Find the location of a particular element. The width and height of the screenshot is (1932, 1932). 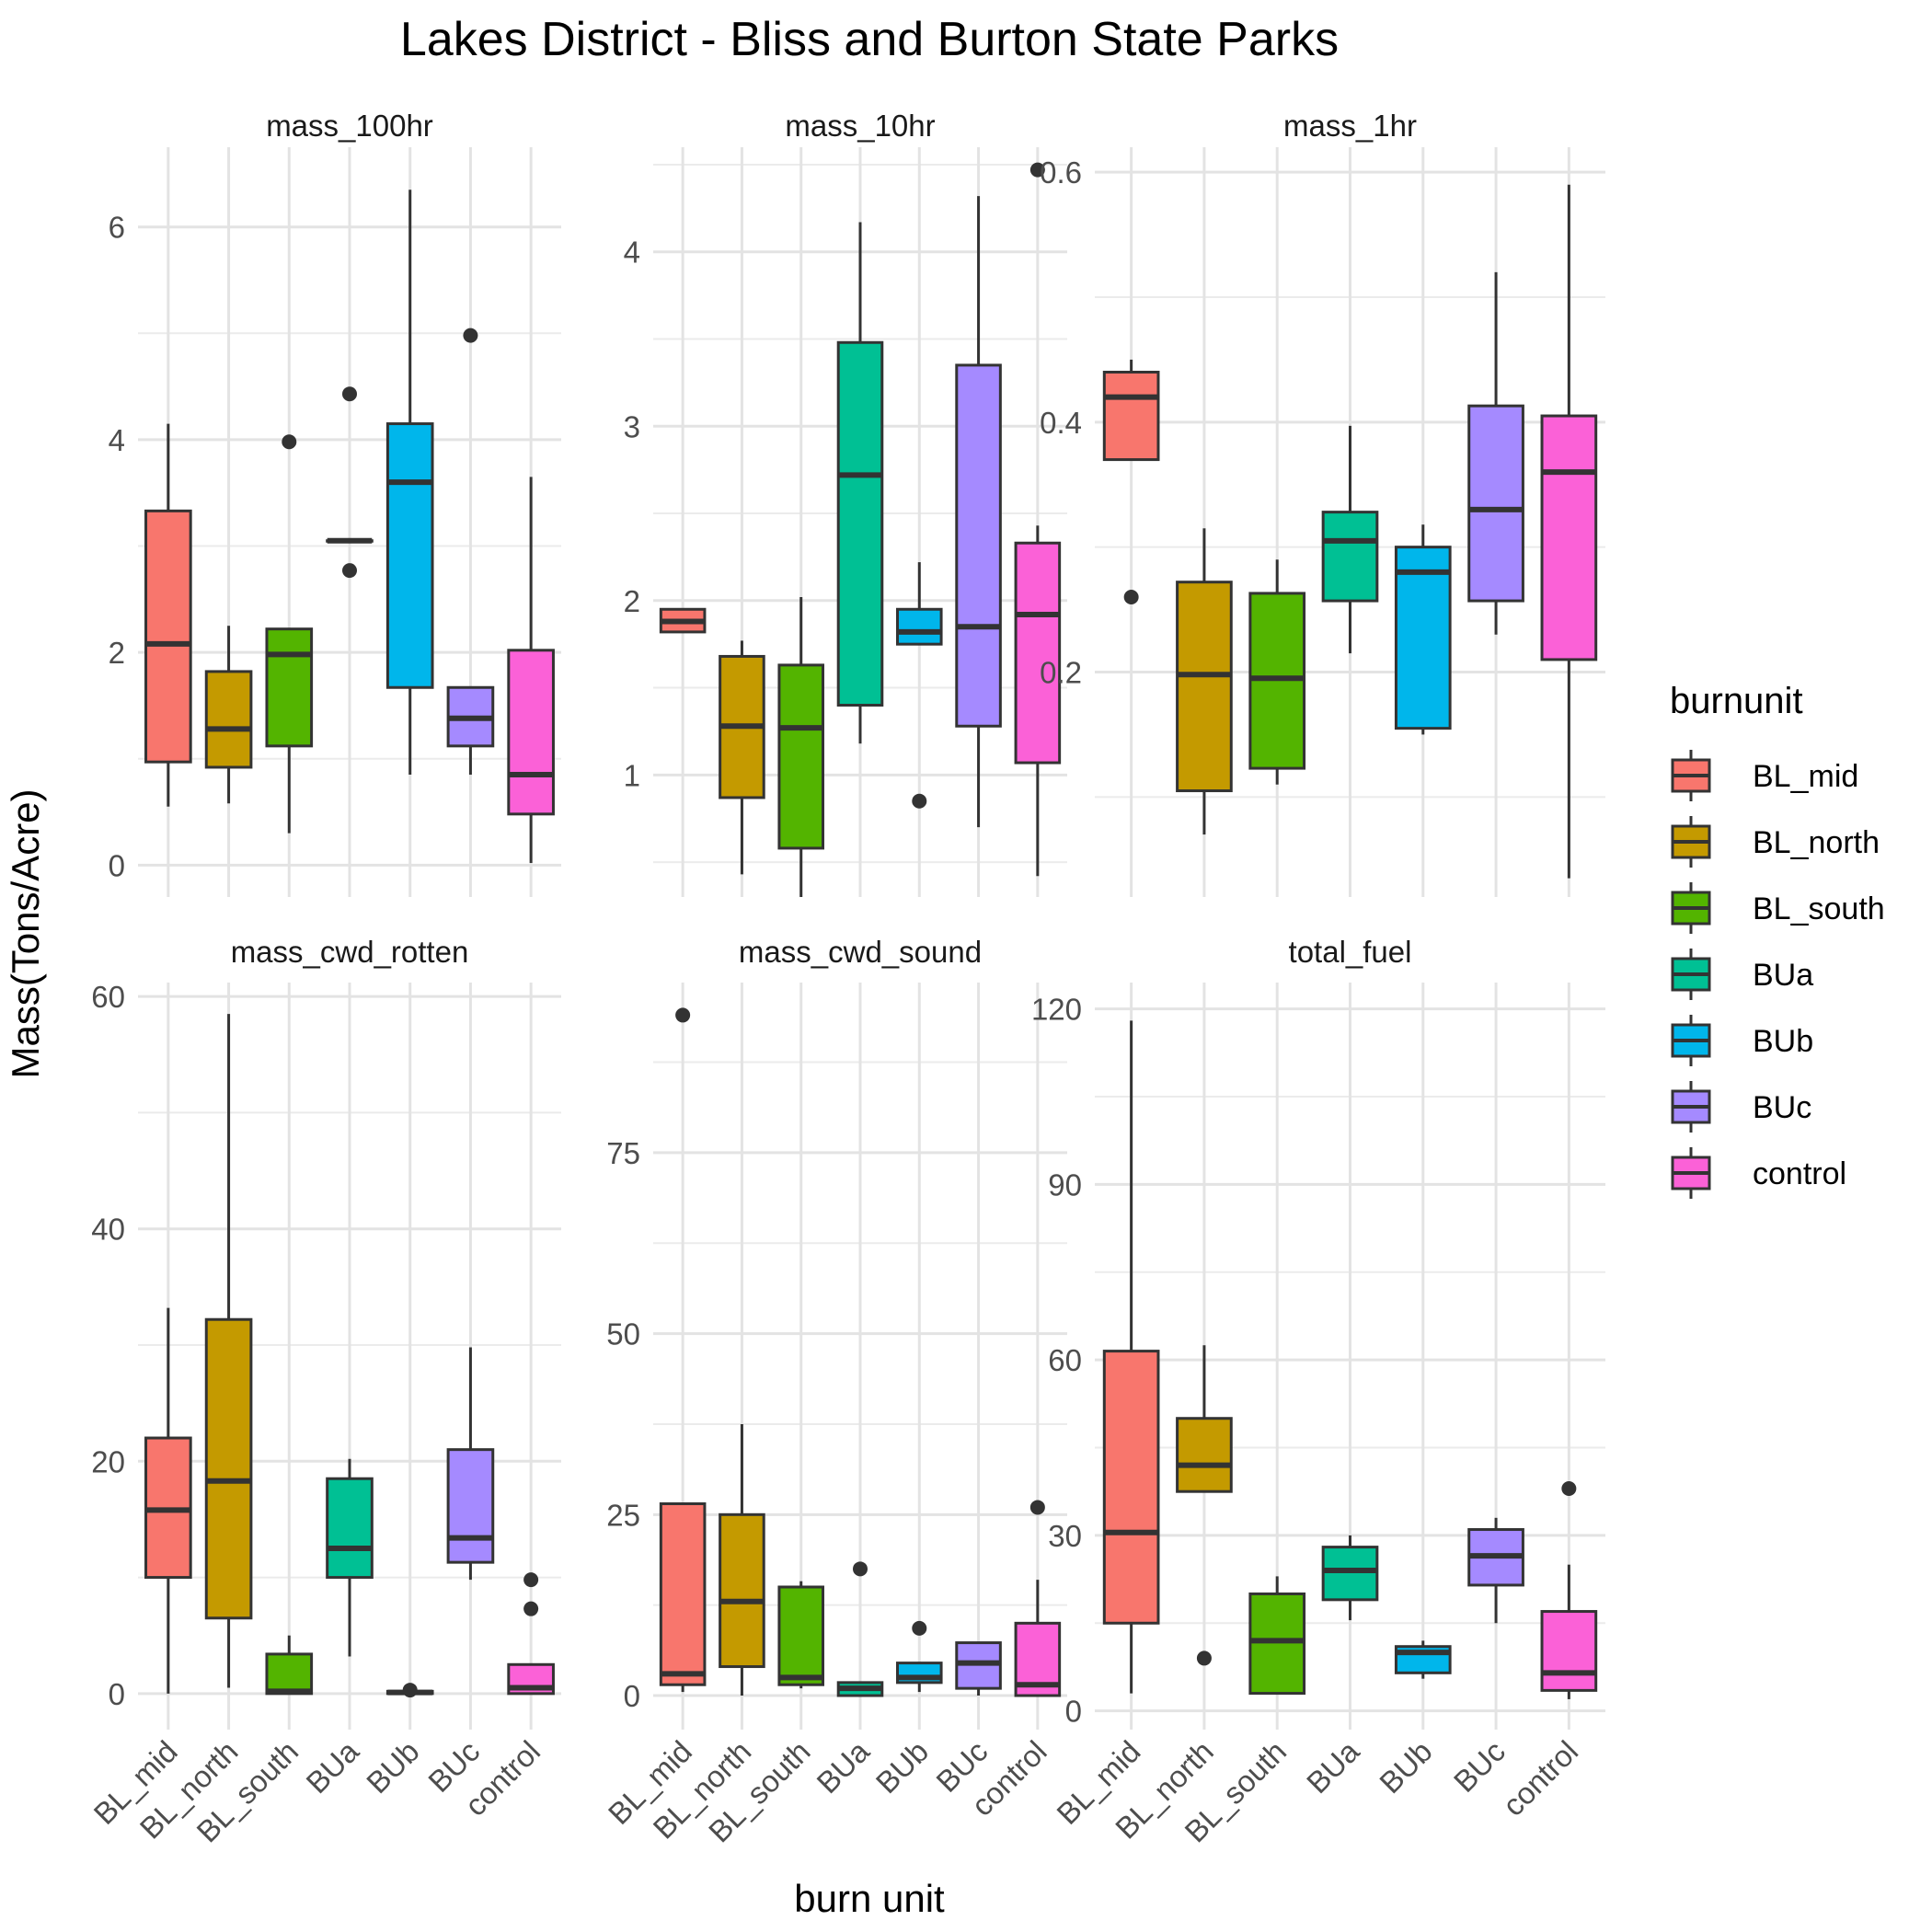

legend-label: BL_north is located at coordinates (1816, 842).